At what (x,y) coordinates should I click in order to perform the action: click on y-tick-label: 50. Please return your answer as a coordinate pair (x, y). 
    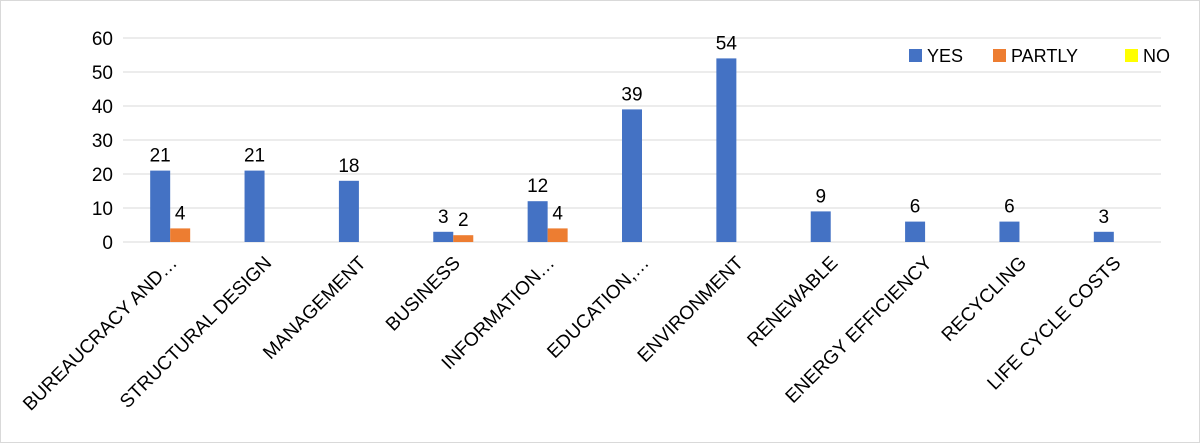
    Looking at the image, I should click on (102, 73).